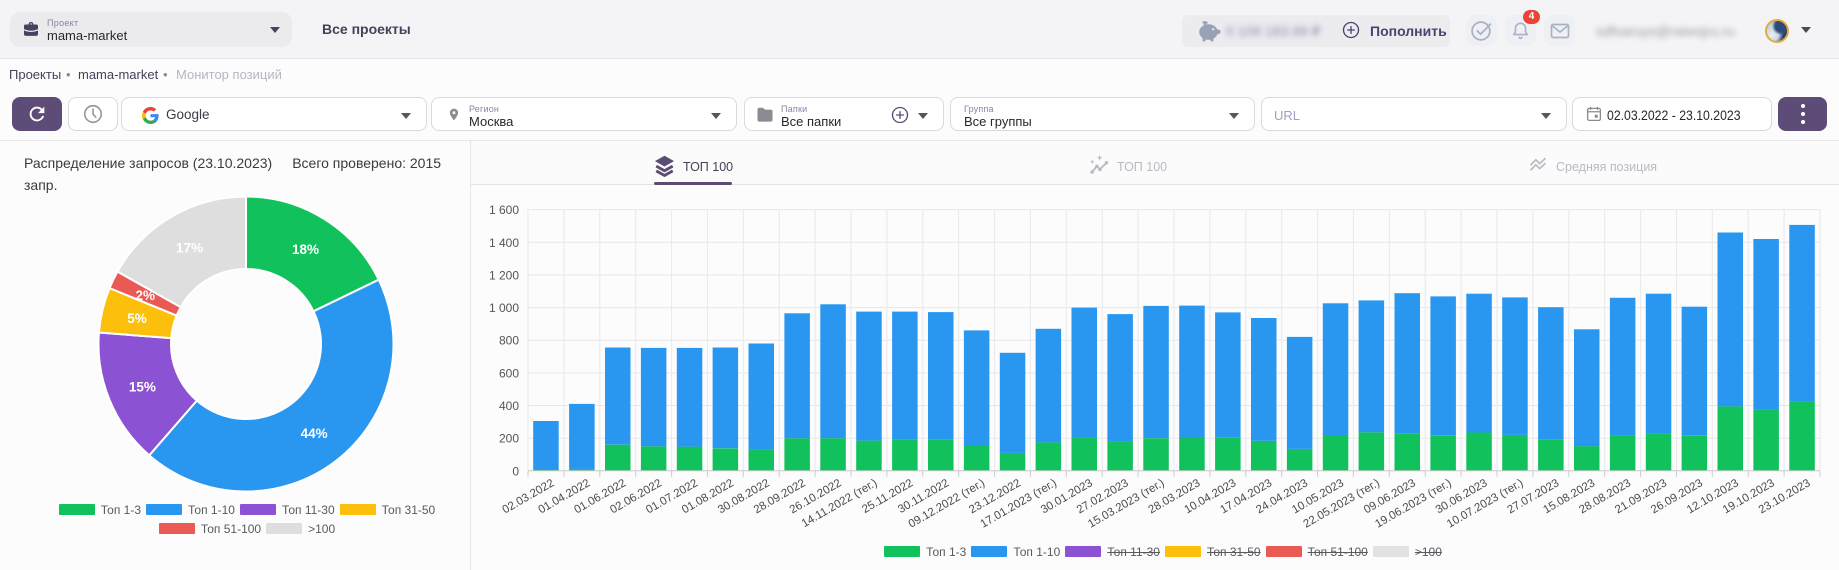  What do you see at coordinates (189, 247) in the screenshot?
I see `svg-text: 17%` at bounding box center [189, 247].